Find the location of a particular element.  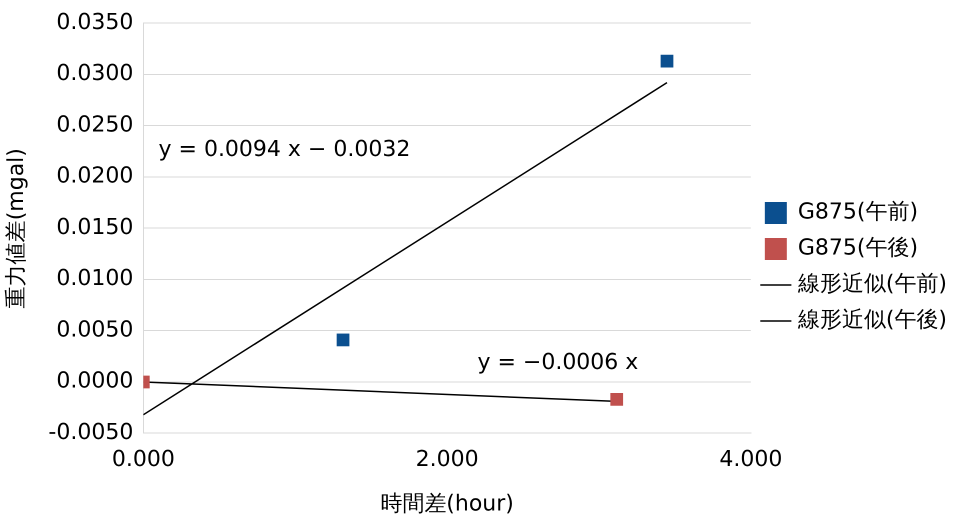

annotation: y = 0.0094 x − 0.0032 is located at coordinates (284, 149).